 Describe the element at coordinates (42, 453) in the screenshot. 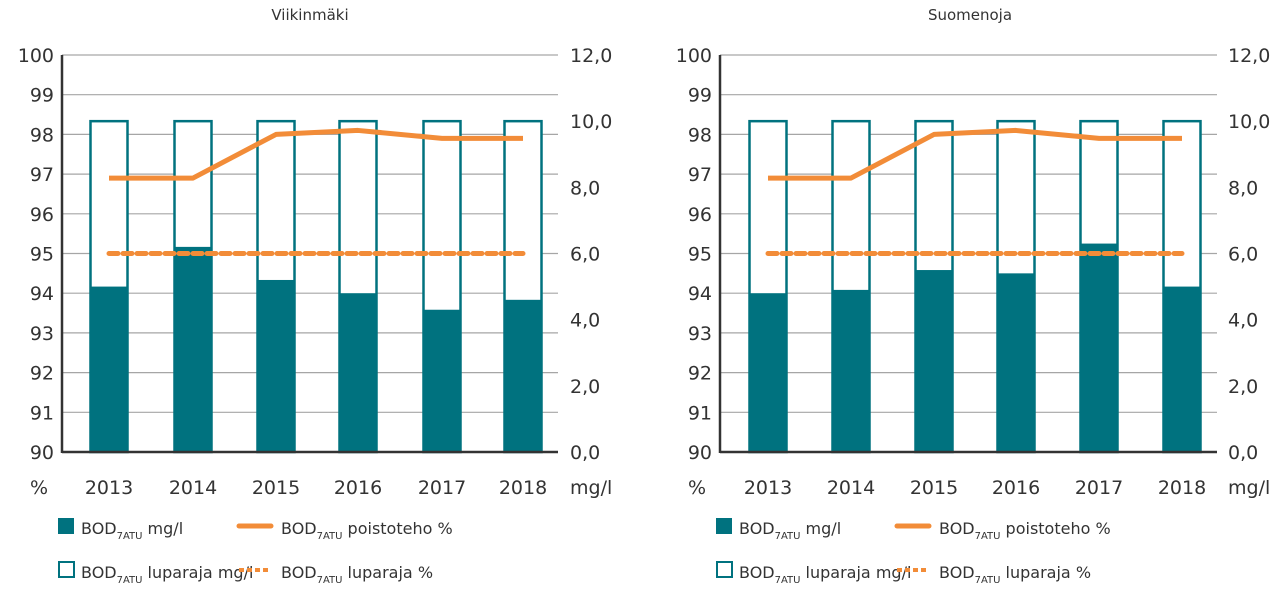

I see `y-left-tick-label: 90` at that location.